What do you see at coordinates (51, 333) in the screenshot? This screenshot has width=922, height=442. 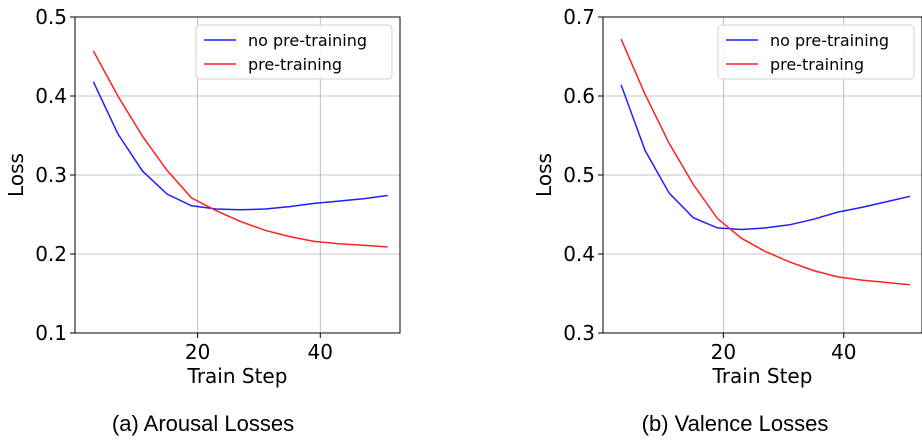 I see `y-tick-label: 0.1` at bounding box center [51, 333].